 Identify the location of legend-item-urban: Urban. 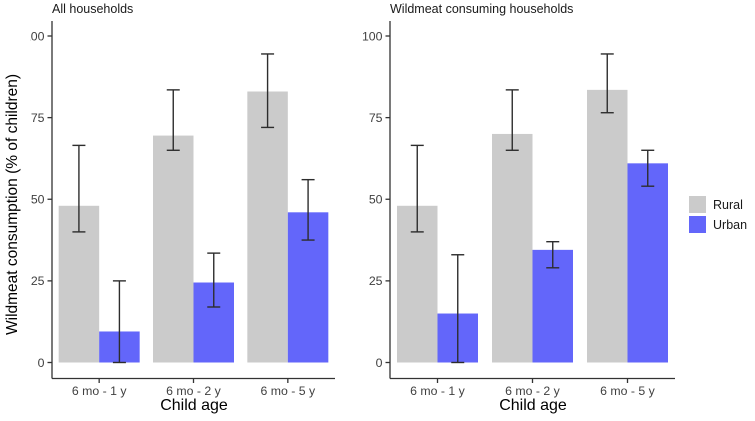
(718, 224).